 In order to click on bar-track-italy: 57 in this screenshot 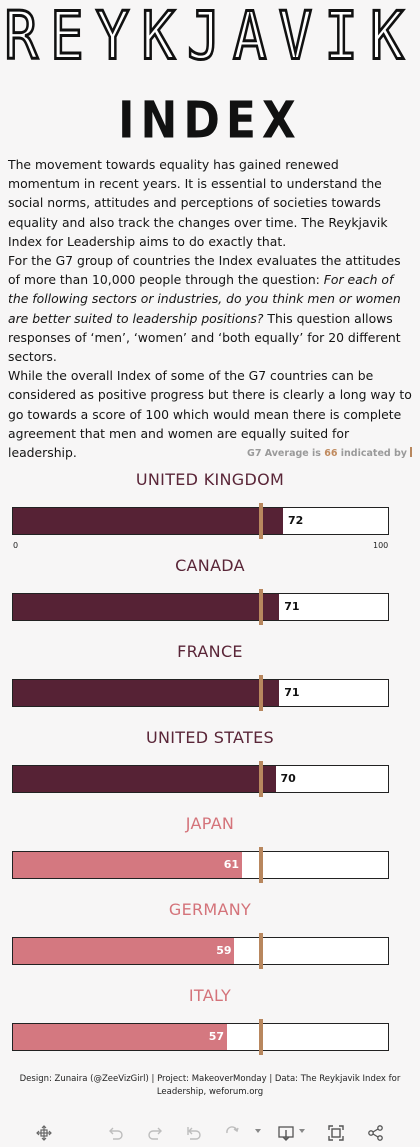, I will do `click(200, 1037)`.